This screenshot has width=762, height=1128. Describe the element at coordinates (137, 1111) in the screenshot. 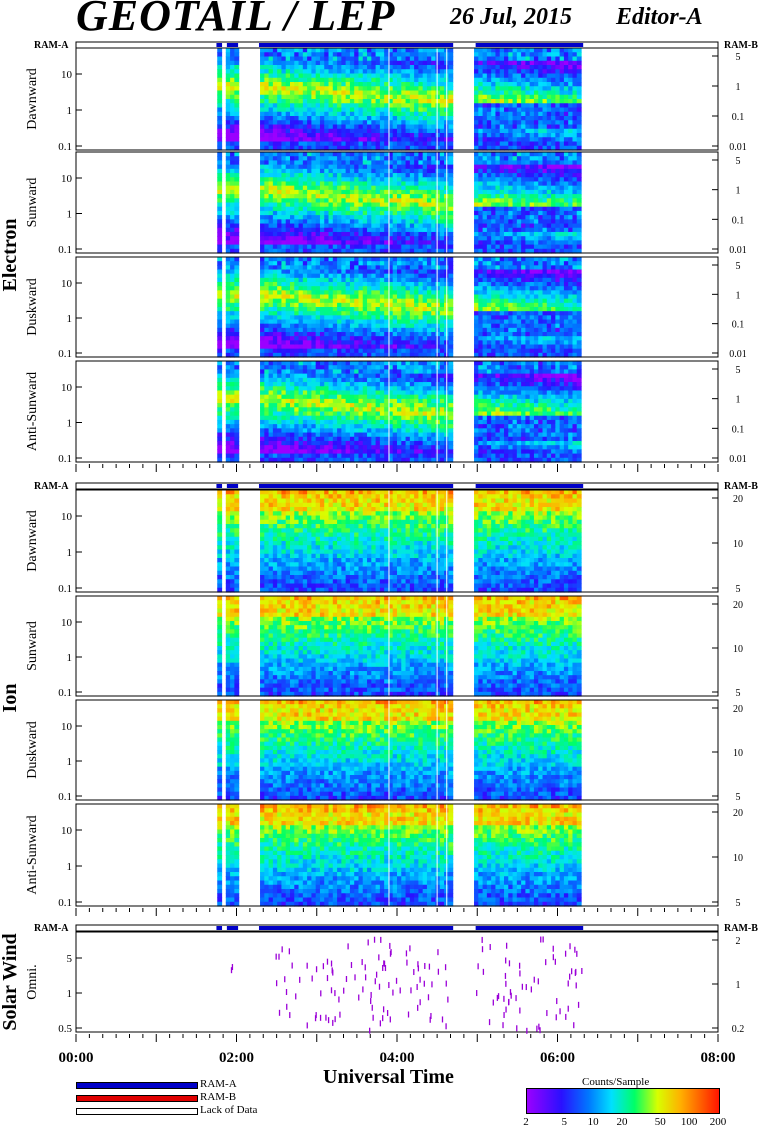

I see `legend-lack-swatch` at that location.